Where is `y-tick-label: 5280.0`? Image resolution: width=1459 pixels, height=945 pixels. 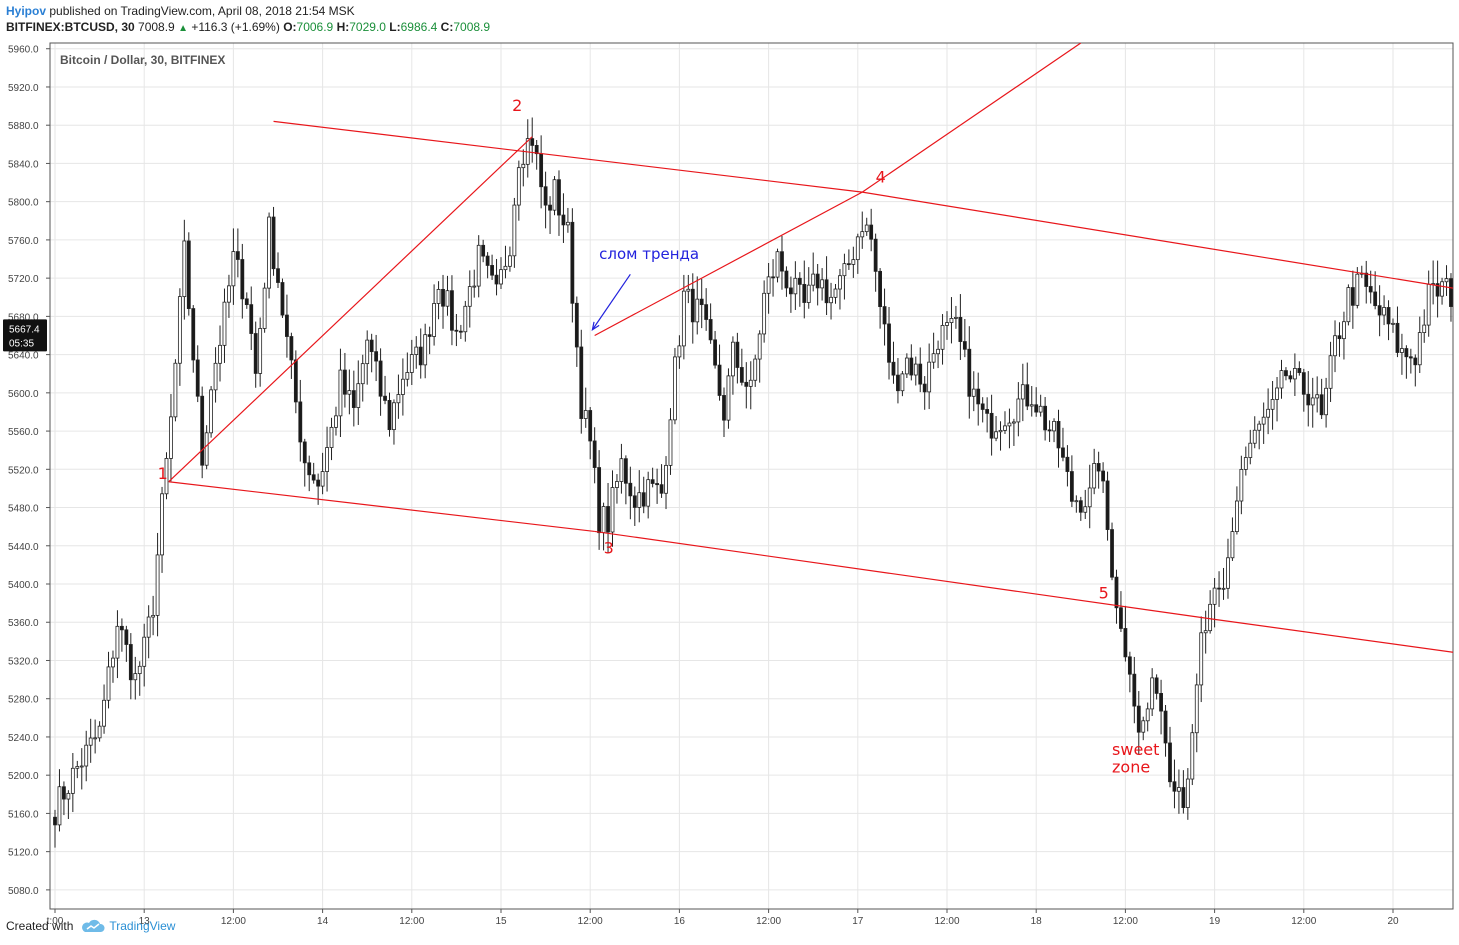
y-tick-label: 5280.0 is located at coordinates (23, 700).